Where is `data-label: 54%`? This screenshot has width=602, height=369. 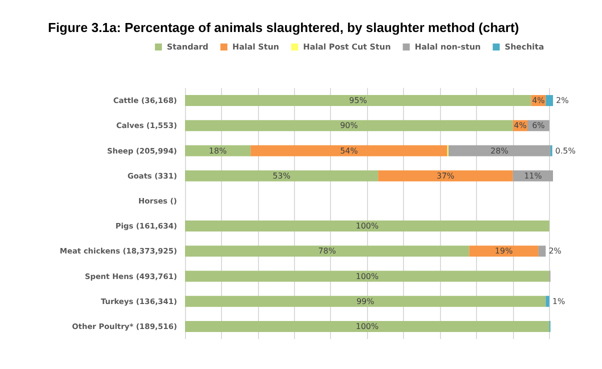
data-label: 54% is located at coordinates (349, 151).